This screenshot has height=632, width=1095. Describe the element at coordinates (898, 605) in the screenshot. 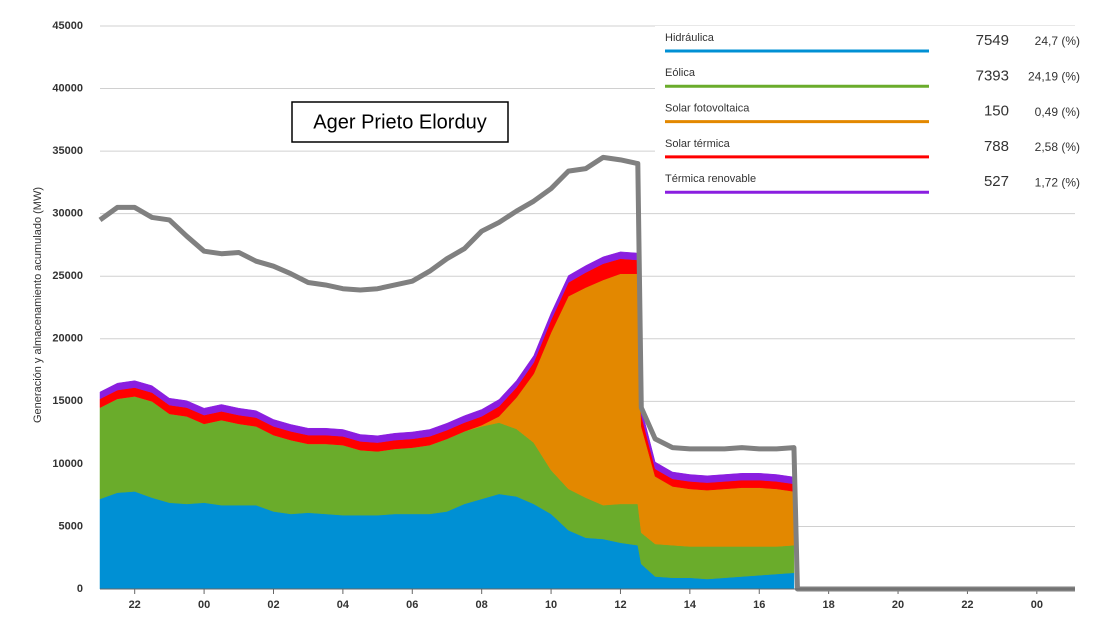

I see `x-tick-label: 20` at that location.